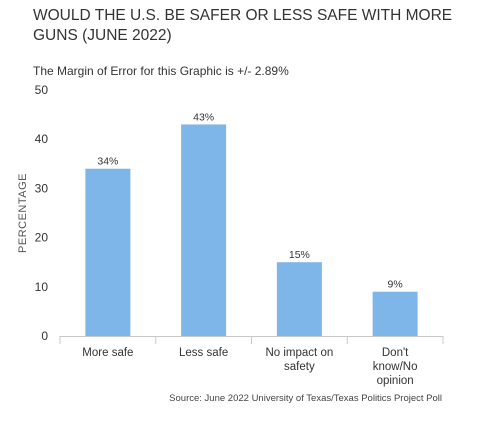  I want to click on category-label: Less safe, so click(203, 353).